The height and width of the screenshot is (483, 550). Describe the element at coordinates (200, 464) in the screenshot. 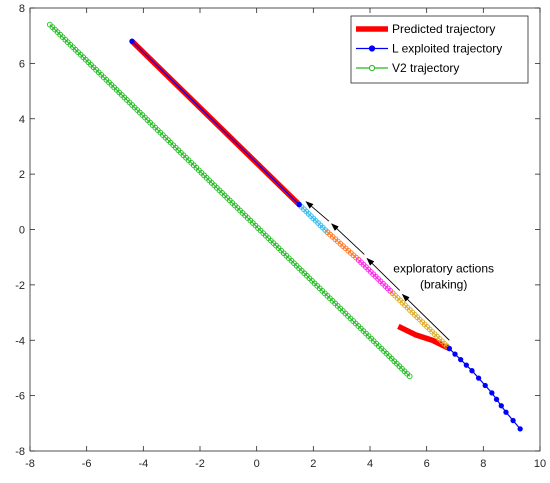

I see `x-tick-label: -2` at that location.